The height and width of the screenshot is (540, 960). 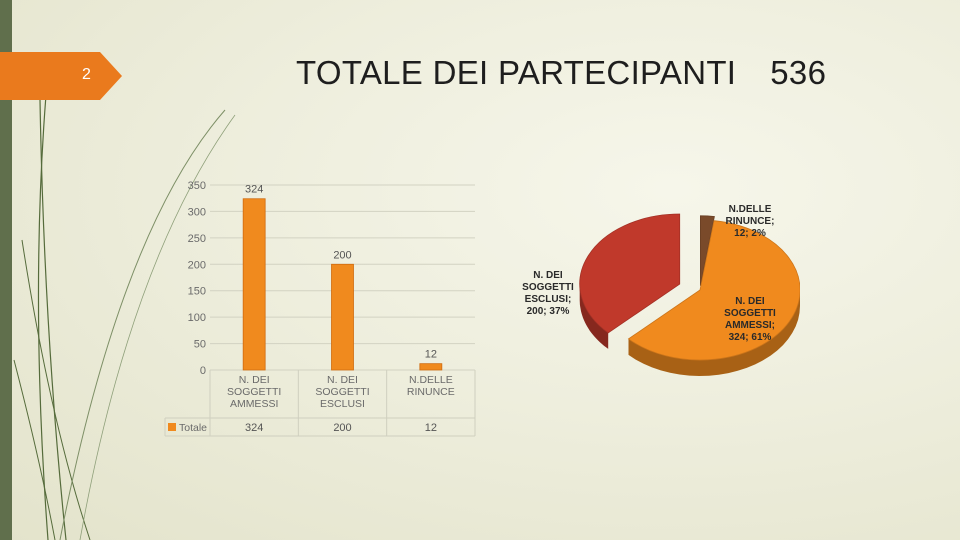 What do you see at coordinates (200, 345) in the screenshot?
I see `y-tick-label: 50` at bounding box center [200, 345].